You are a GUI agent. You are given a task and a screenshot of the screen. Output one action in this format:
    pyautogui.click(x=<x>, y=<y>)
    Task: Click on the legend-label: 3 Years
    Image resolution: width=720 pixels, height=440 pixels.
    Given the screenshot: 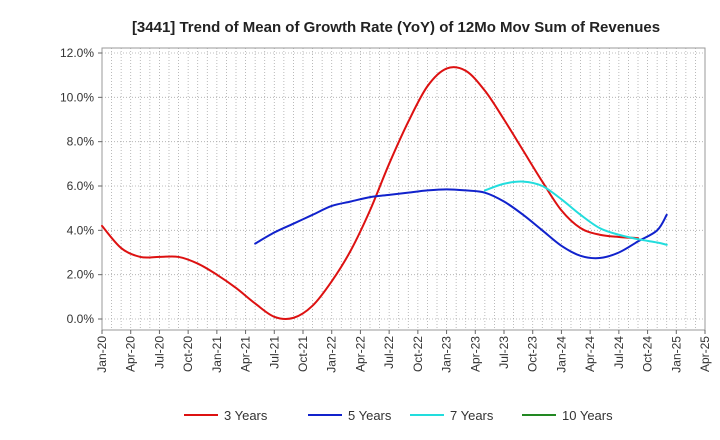 What is the action you would take?
    pyautogui.click(x=246, y=415)
    